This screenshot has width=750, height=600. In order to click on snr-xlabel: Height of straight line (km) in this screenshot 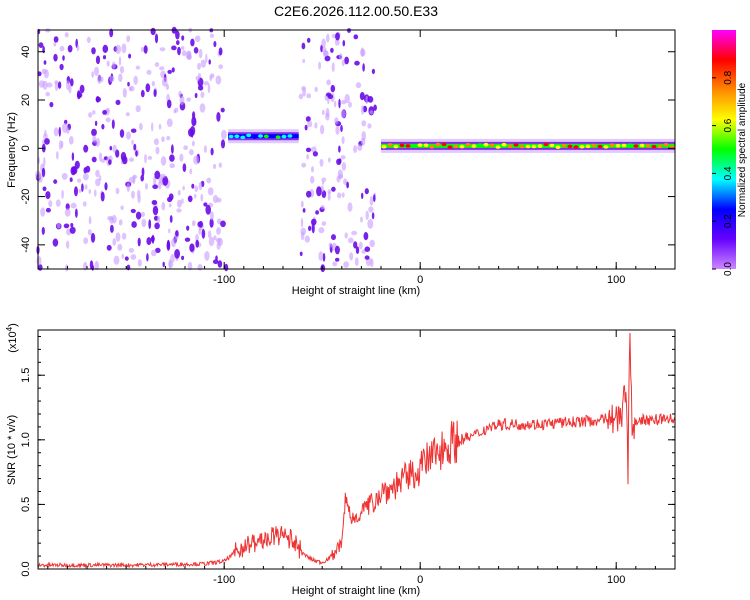, I will do `click(356, 591)`.